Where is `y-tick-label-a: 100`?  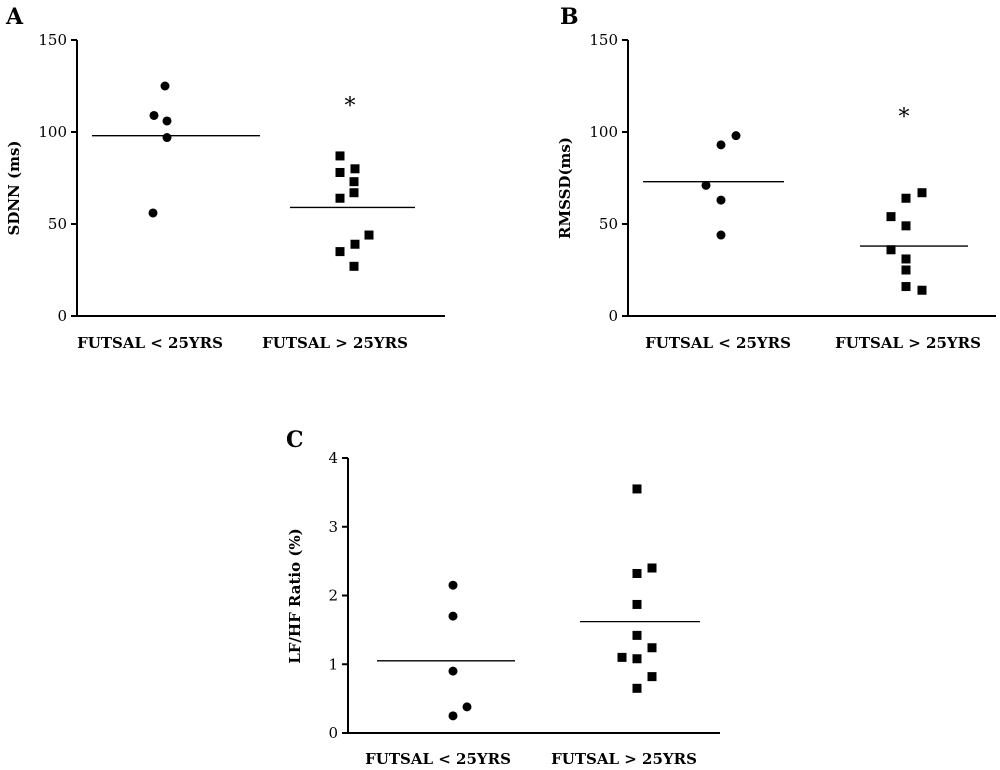
y-tick-label-a: 100 is located at coordinates (52, 132).